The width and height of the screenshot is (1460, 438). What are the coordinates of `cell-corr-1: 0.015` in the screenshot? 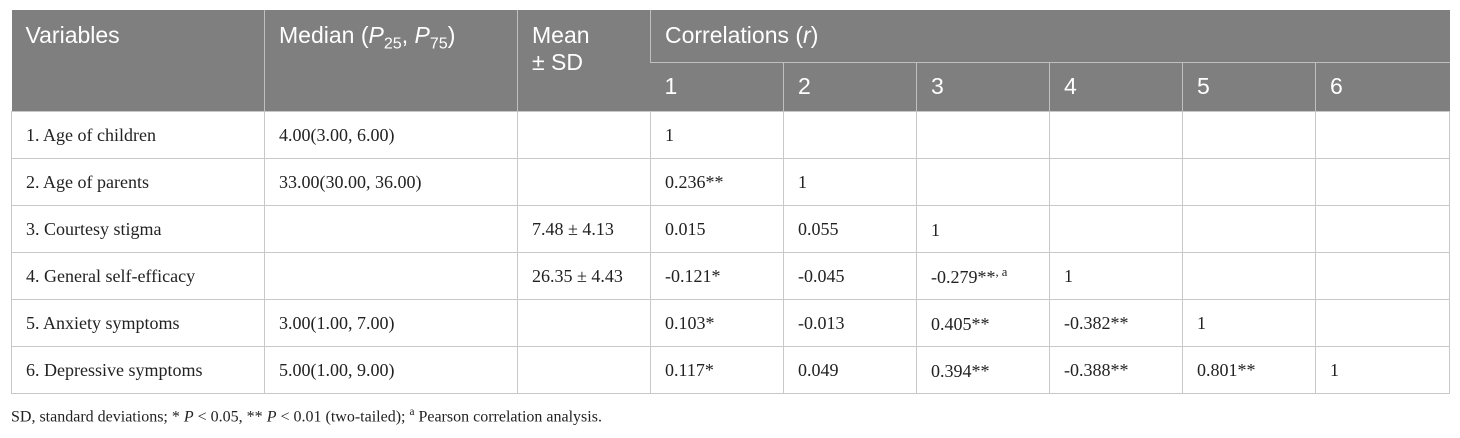 It's located at (717, 229).